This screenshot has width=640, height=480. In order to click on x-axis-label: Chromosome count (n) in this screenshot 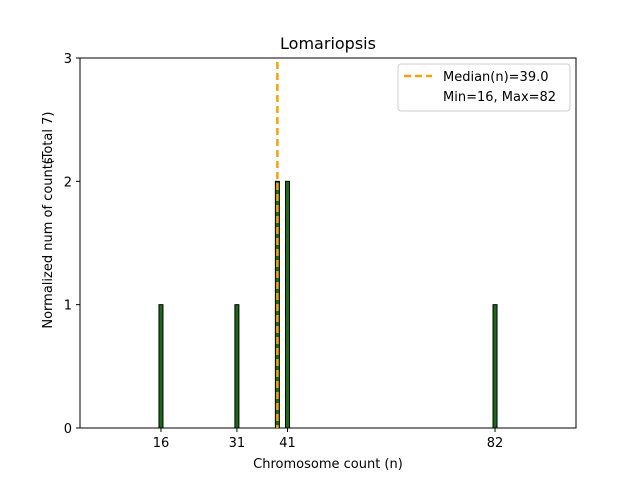, I will do `click(328, 464)`.